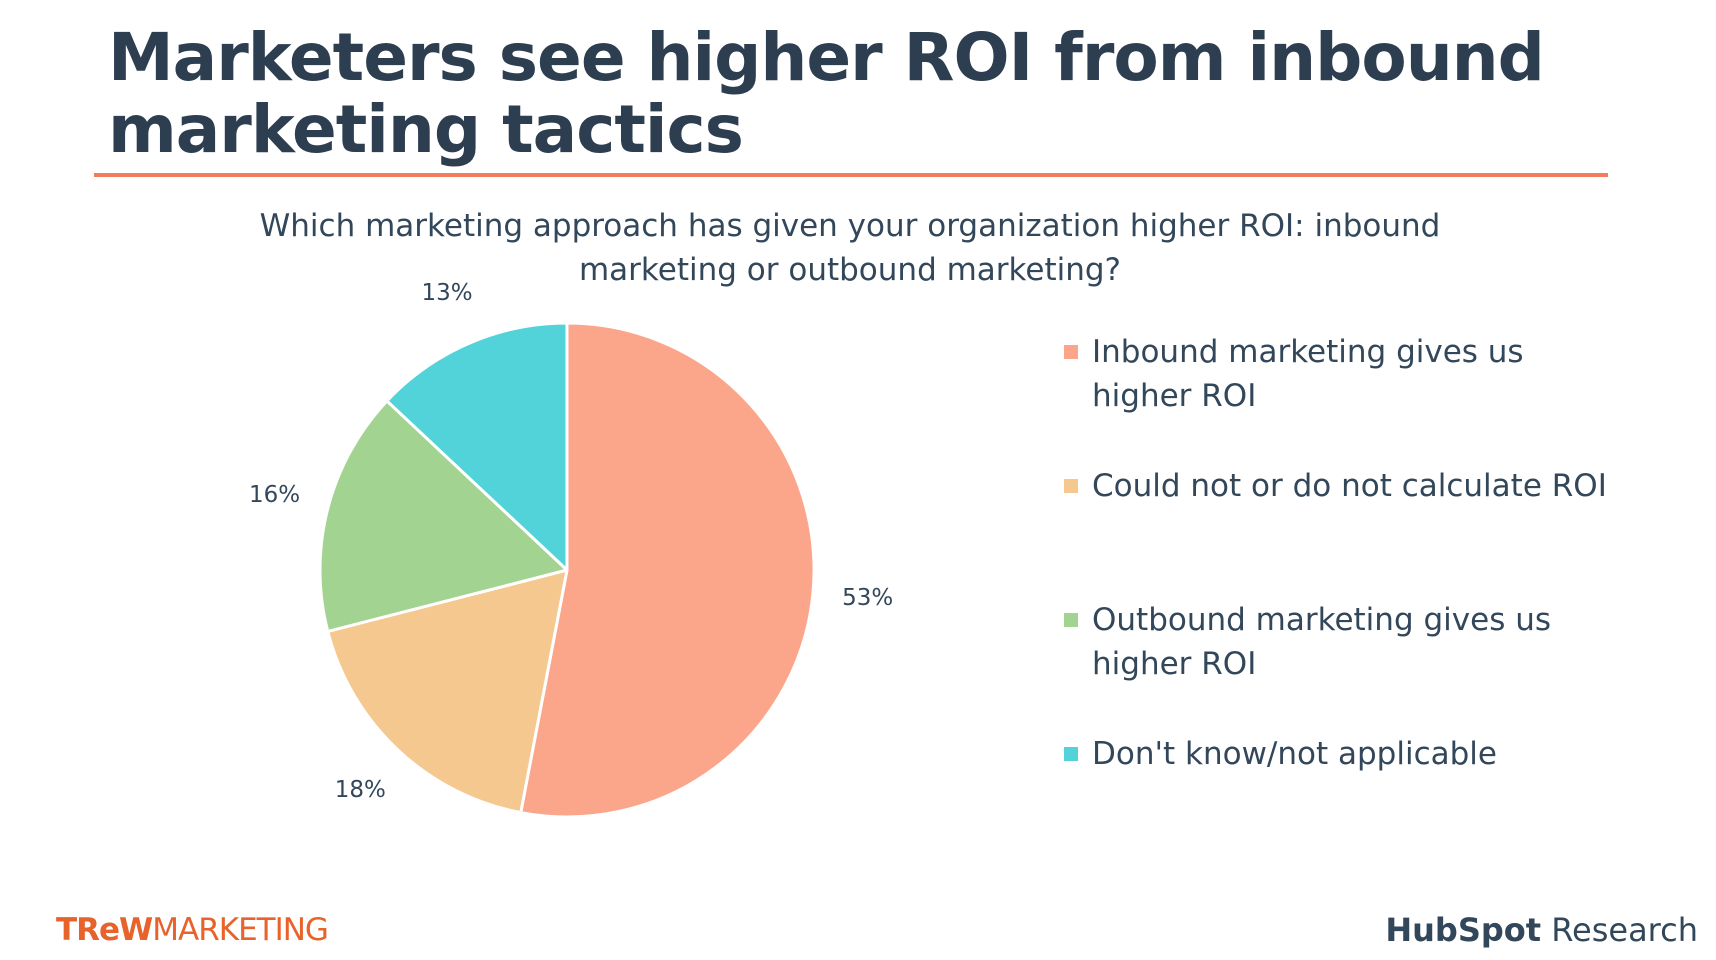 The image size is (1716, 960). What do you see at coordinates (1352, 642) in the screenshot?
I see `legend-label-3: Outbound marketing gives us higher ROI` at bounding box center [1352, 642].